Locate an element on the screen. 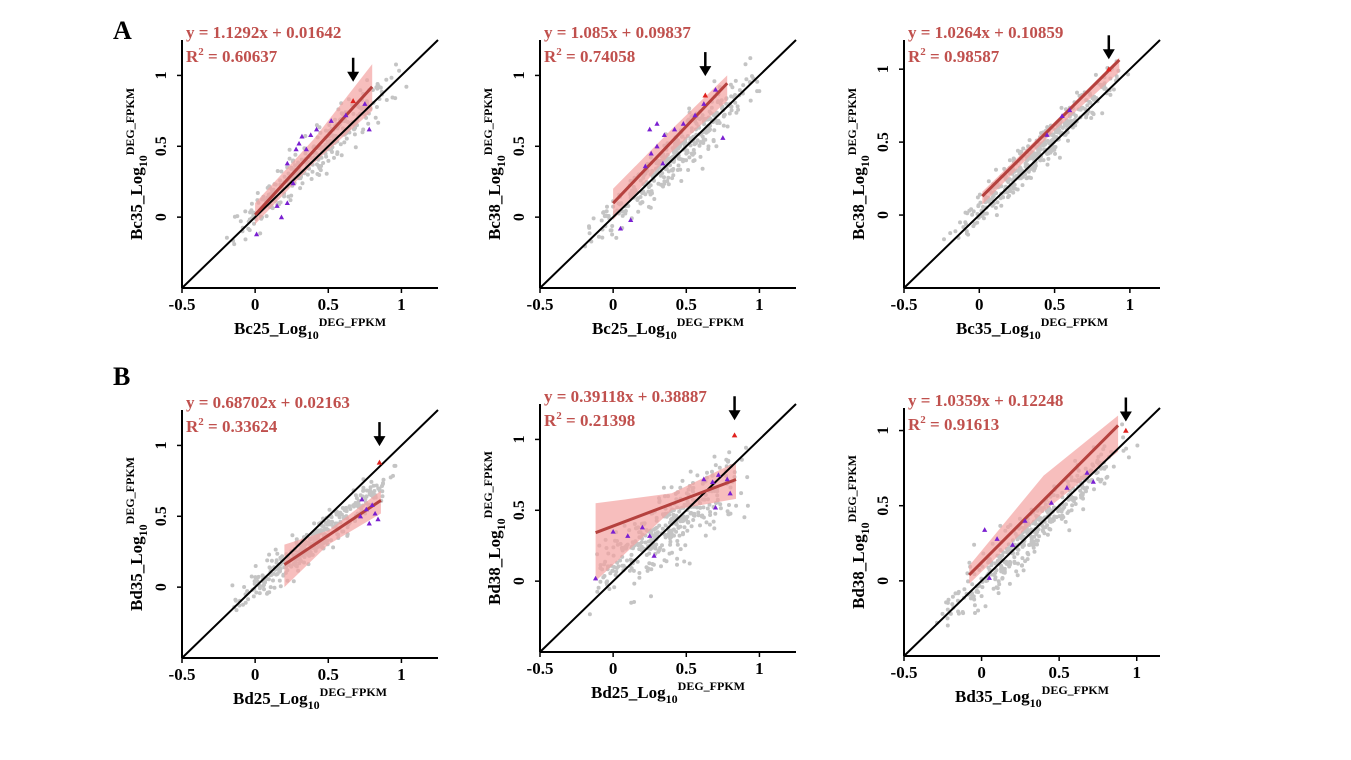  x-axis-label: Bc25_Log10DEG_FPKM is located at coordinates (668, 328).